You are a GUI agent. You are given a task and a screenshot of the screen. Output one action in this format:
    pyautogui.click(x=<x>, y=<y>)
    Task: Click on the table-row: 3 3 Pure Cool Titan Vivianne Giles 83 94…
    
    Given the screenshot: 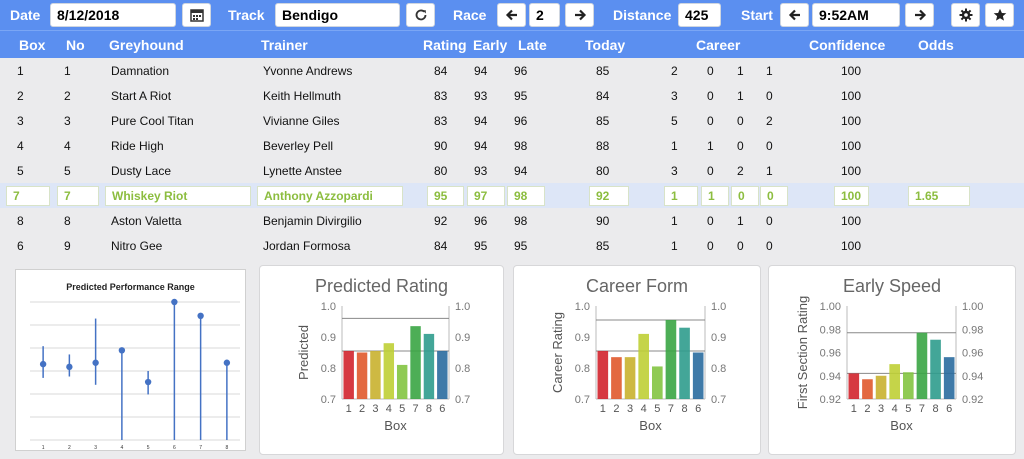 What is the action you would take?
    pyautogui.click(x=512, y=120)
    